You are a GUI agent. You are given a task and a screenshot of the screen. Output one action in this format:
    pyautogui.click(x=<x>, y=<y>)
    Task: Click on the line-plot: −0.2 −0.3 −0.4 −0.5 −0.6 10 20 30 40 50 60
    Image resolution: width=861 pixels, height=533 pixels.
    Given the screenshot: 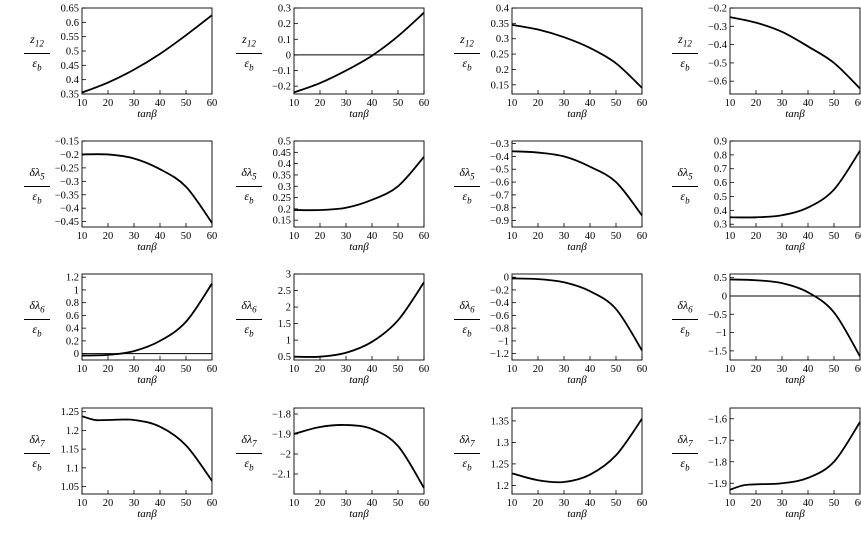 What is the action you would take?
    pyautogui.click(x=784, y=57)
    